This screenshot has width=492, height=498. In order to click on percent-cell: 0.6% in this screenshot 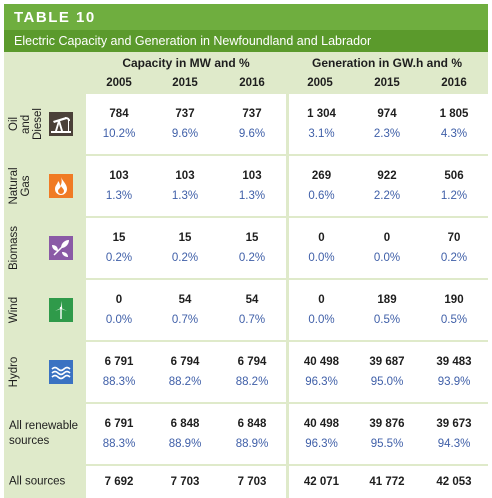, I will do `click(320, 200)`.